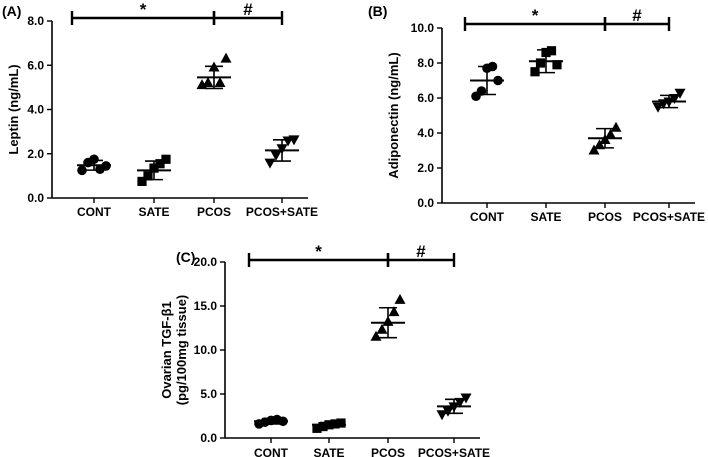  Describe the element at coordinates (185, 257) in the screenshot. I see `panel-label: (C)` at that location.